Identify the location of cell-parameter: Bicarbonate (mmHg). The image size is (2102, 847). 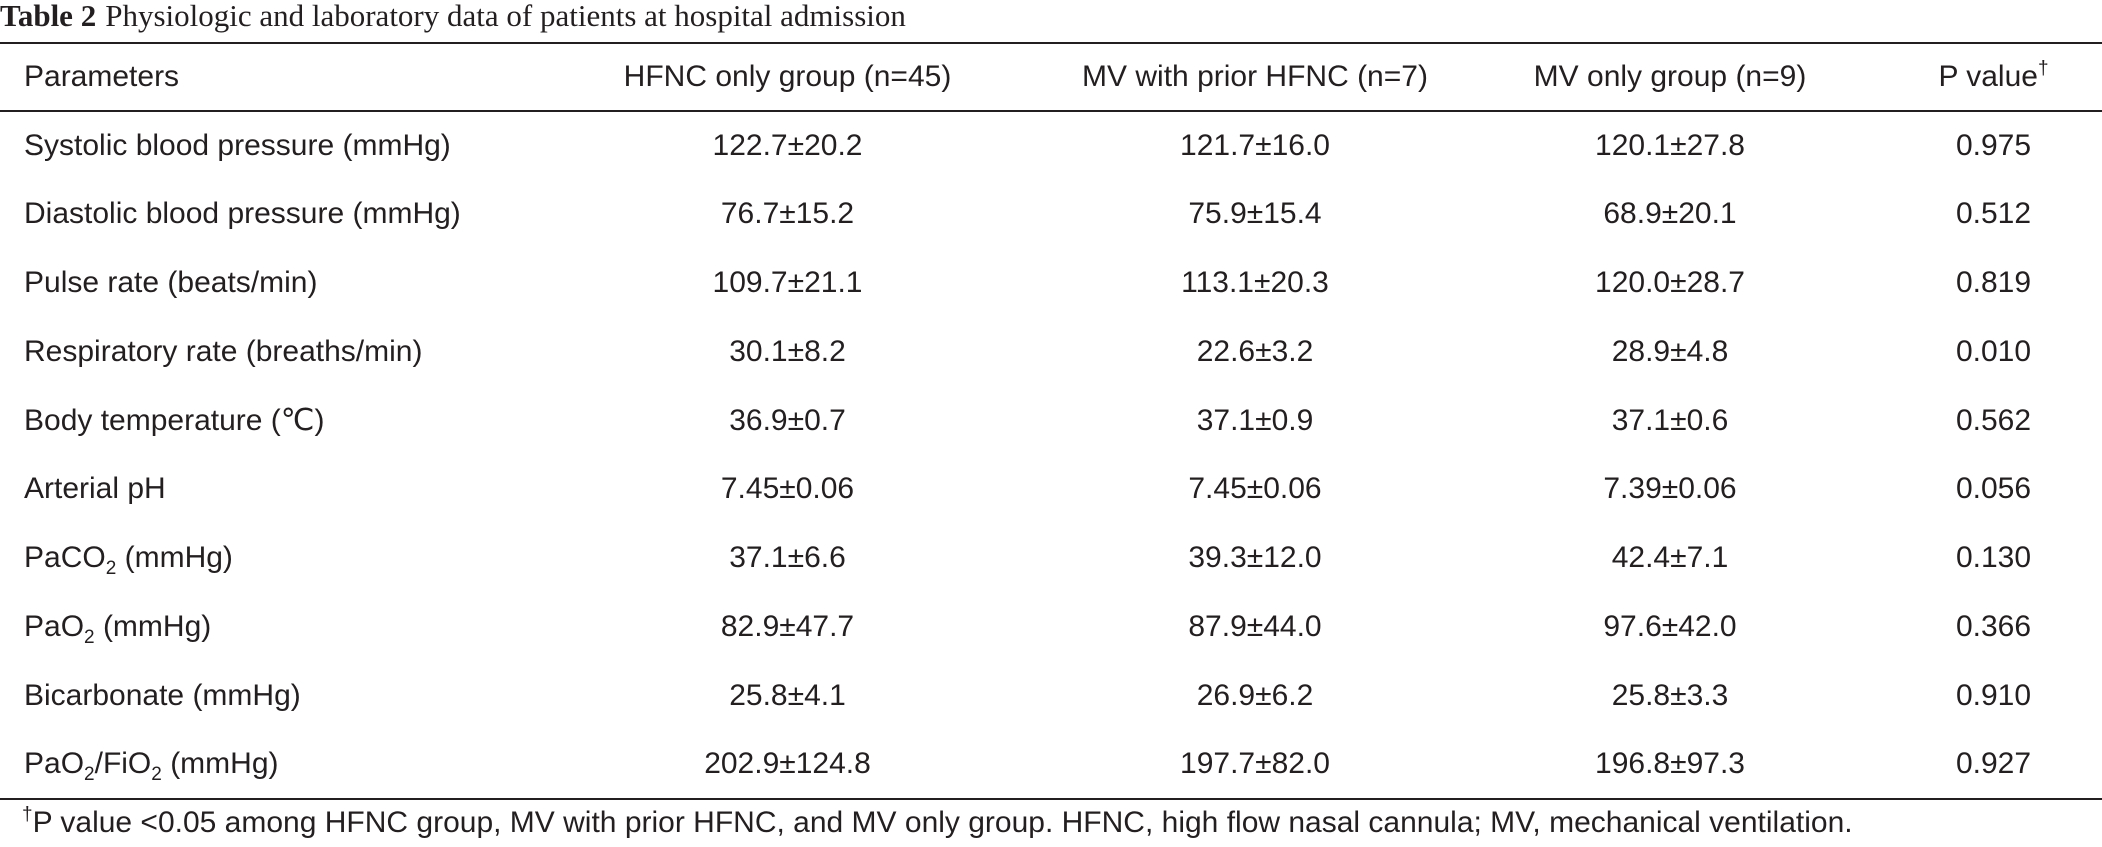
(162, 695).